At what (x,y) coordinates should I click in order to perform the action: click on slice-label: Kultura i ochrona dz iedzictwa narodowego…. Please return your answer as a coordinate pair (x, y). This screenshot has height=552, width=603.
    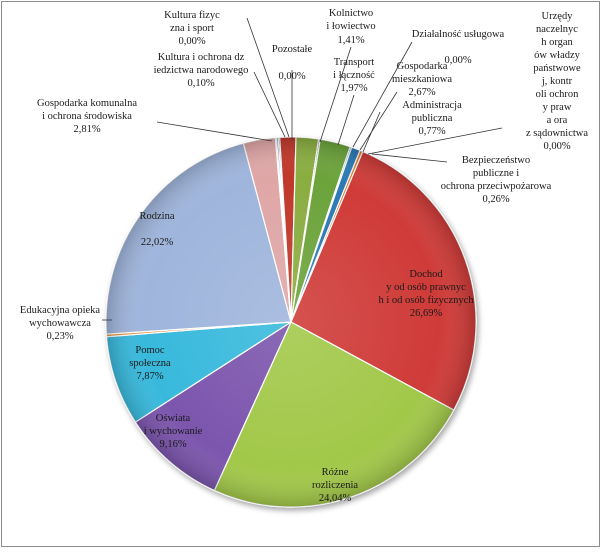
    Looking at the image, I should click on (201, 70).